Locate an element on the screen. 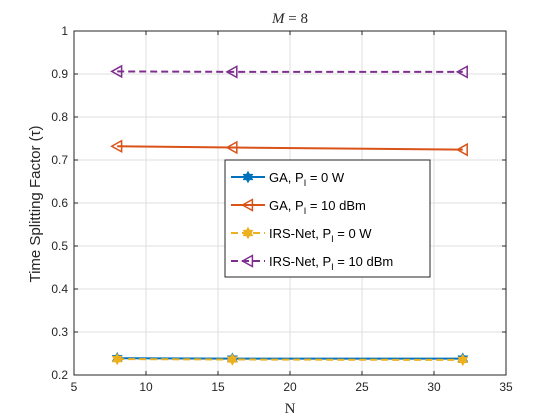 Image resolution: width=560 pixels, height=420 pixels. y-axis-label: Time Splitting Factor (τ) is located at coordinates (35, 203).